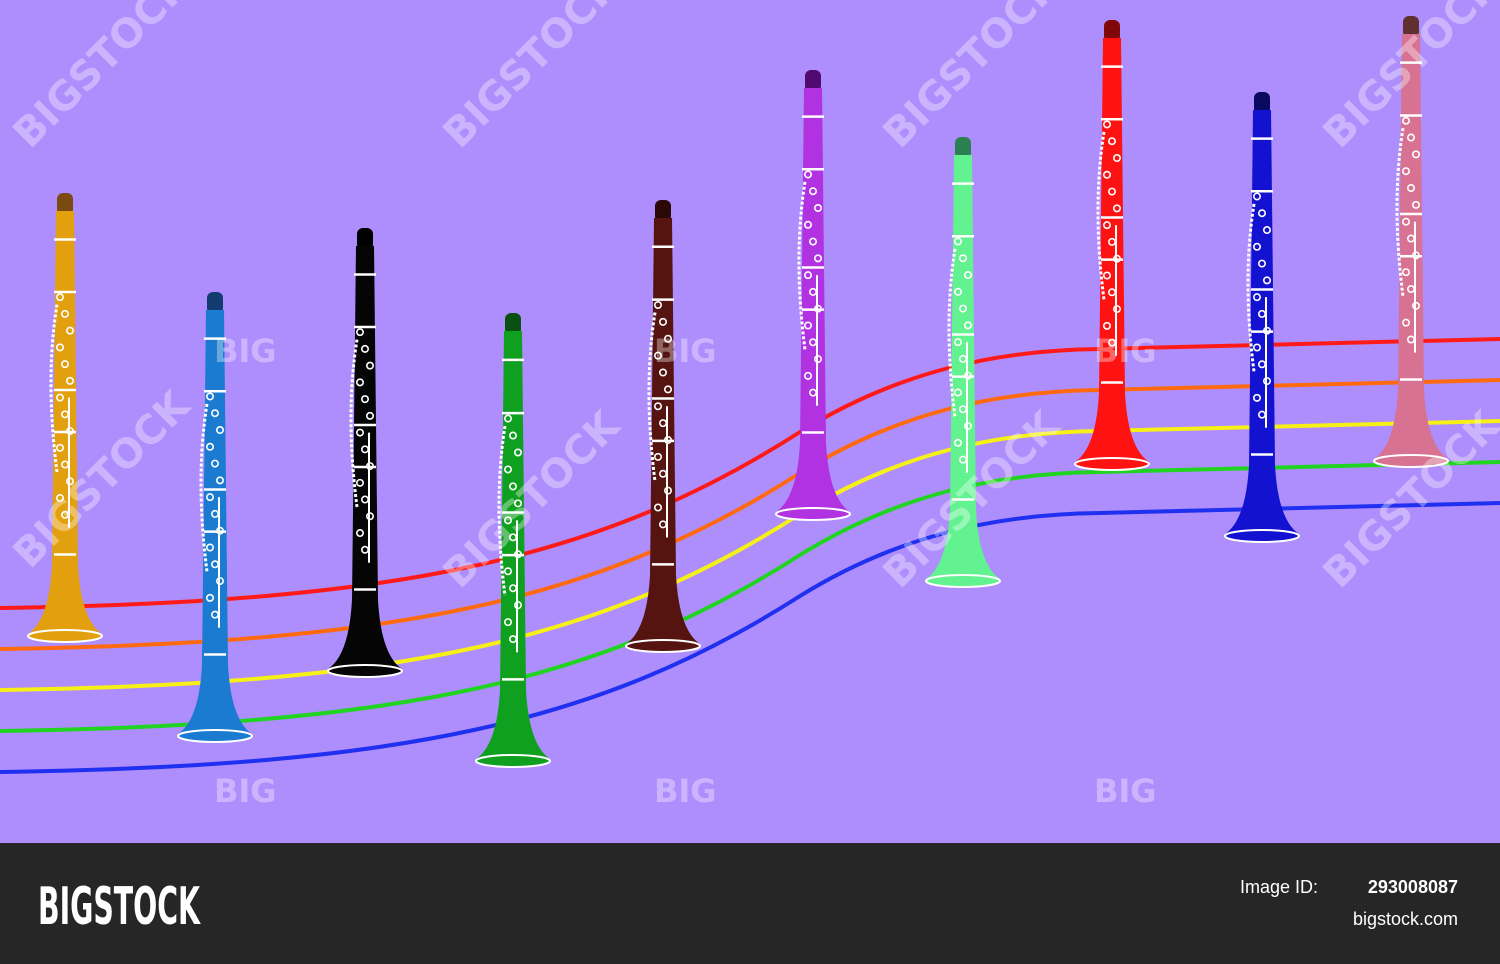 The image size is (1500, 964). What do you see at coordinates (1405, 919) in the screenshot?
I see `site-url: bigstock.com` at bounding box center [1405, 919].